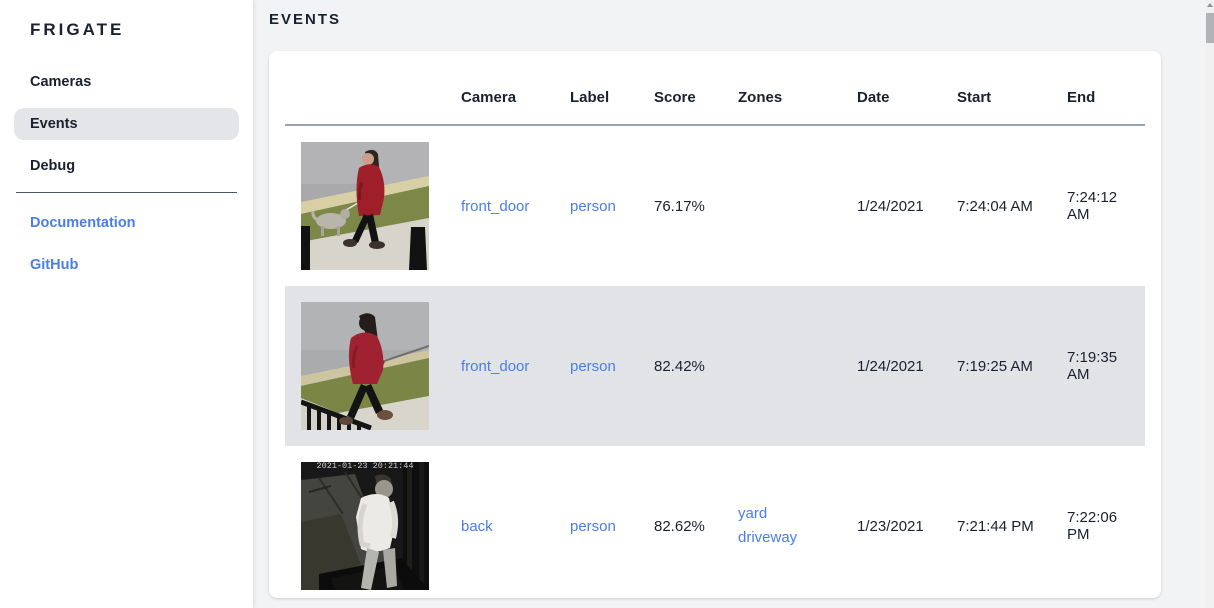 Image resolution: width=1214 pixels, height=608 pixels. Describe the element at coordinates (365, 526) in the screenshot. I see `event-thumbnail: 2021-01-23 20:21:44` at that location.